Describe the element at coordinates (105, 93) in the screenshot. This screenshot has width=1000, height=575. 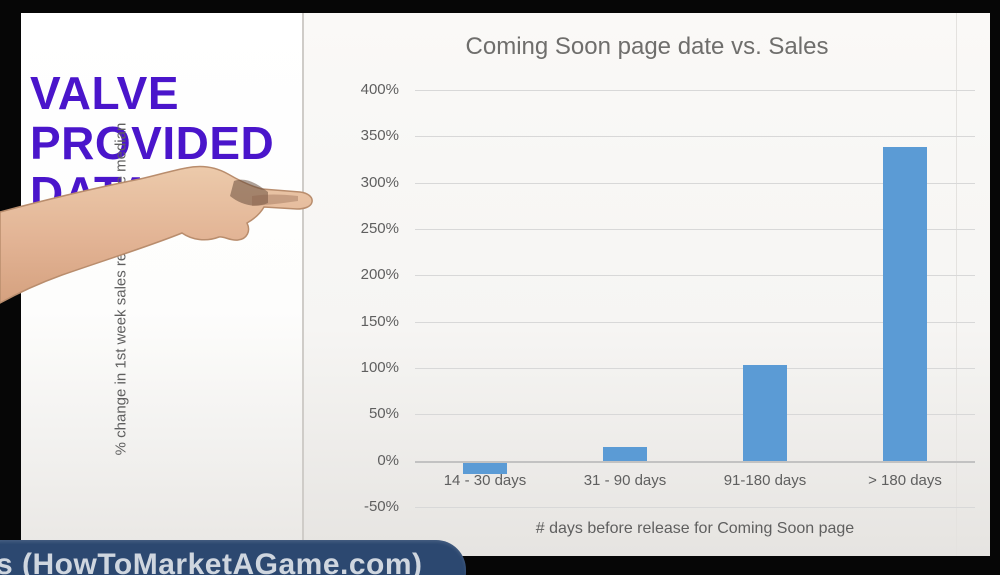
I see `heading-line-1: VALVE` at that location.